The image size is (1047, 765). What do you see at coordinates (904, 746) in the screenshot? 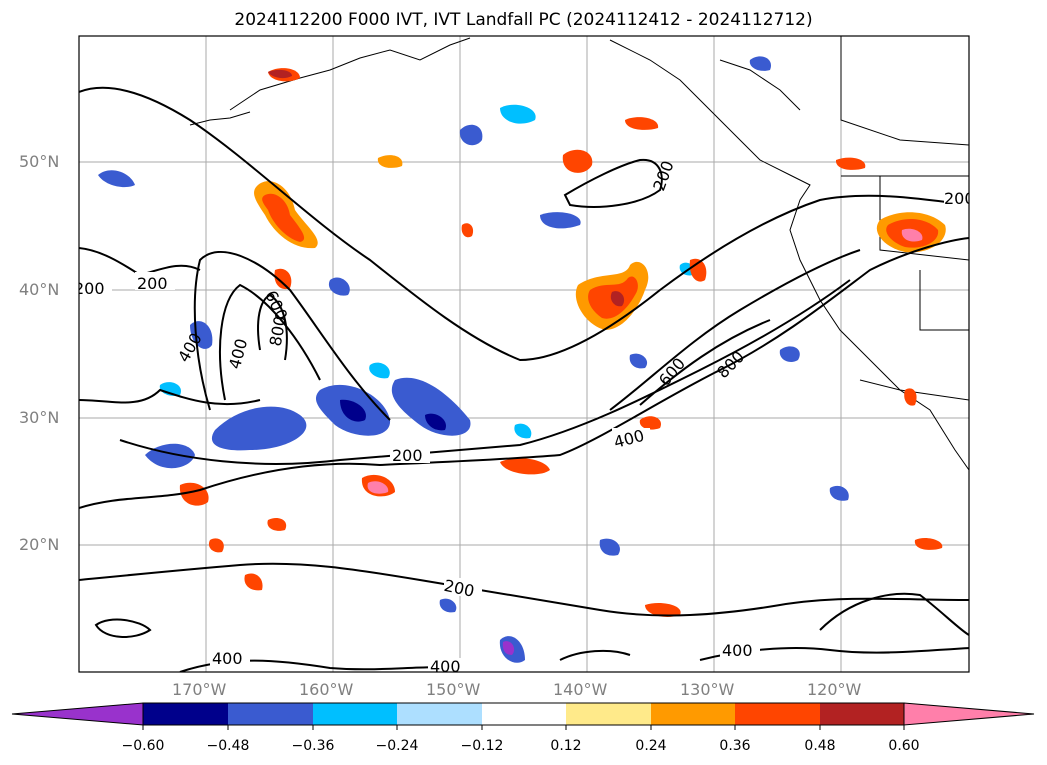
I see `colorbar-tick-label: 0.60` at bounding box center [904, 746].